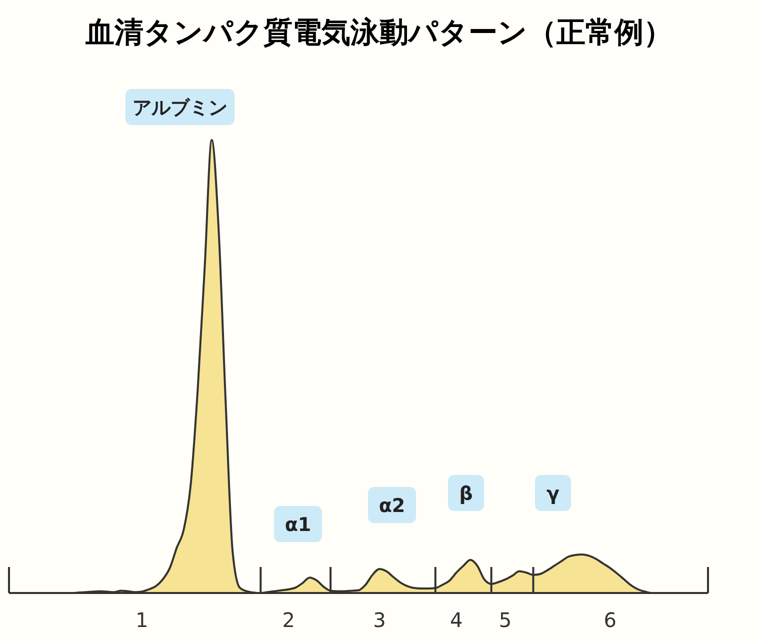  I want to click on chart-title: 血清タンパク質電気泳動パターン（正常例）, so click(378, 32).